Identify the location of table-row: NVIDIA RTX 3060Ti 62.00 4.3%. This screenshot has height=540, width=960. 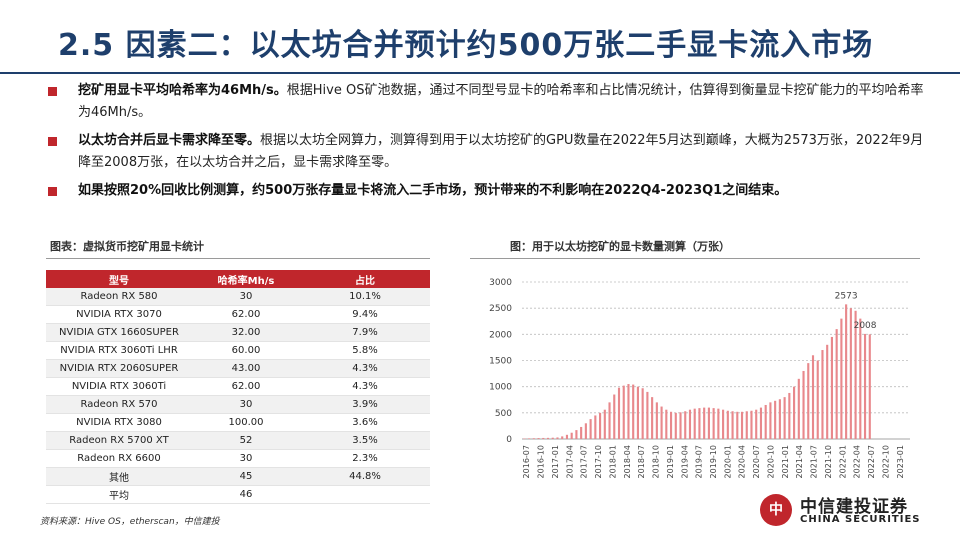
(238, 386).